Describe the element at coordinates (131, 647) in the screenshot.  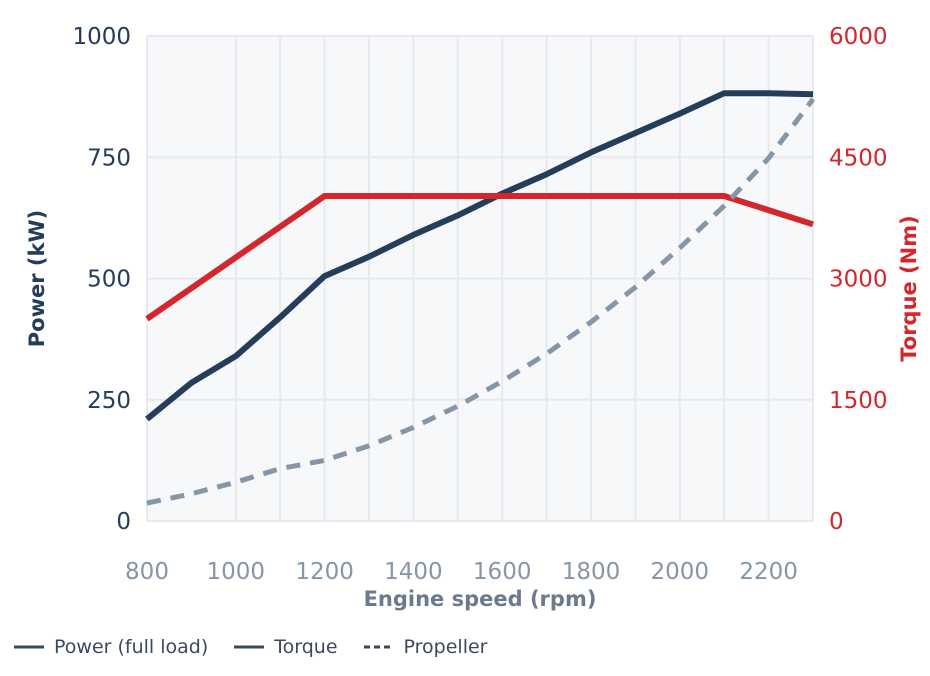
I see `legend-label-power: Power (full load)` at that location.